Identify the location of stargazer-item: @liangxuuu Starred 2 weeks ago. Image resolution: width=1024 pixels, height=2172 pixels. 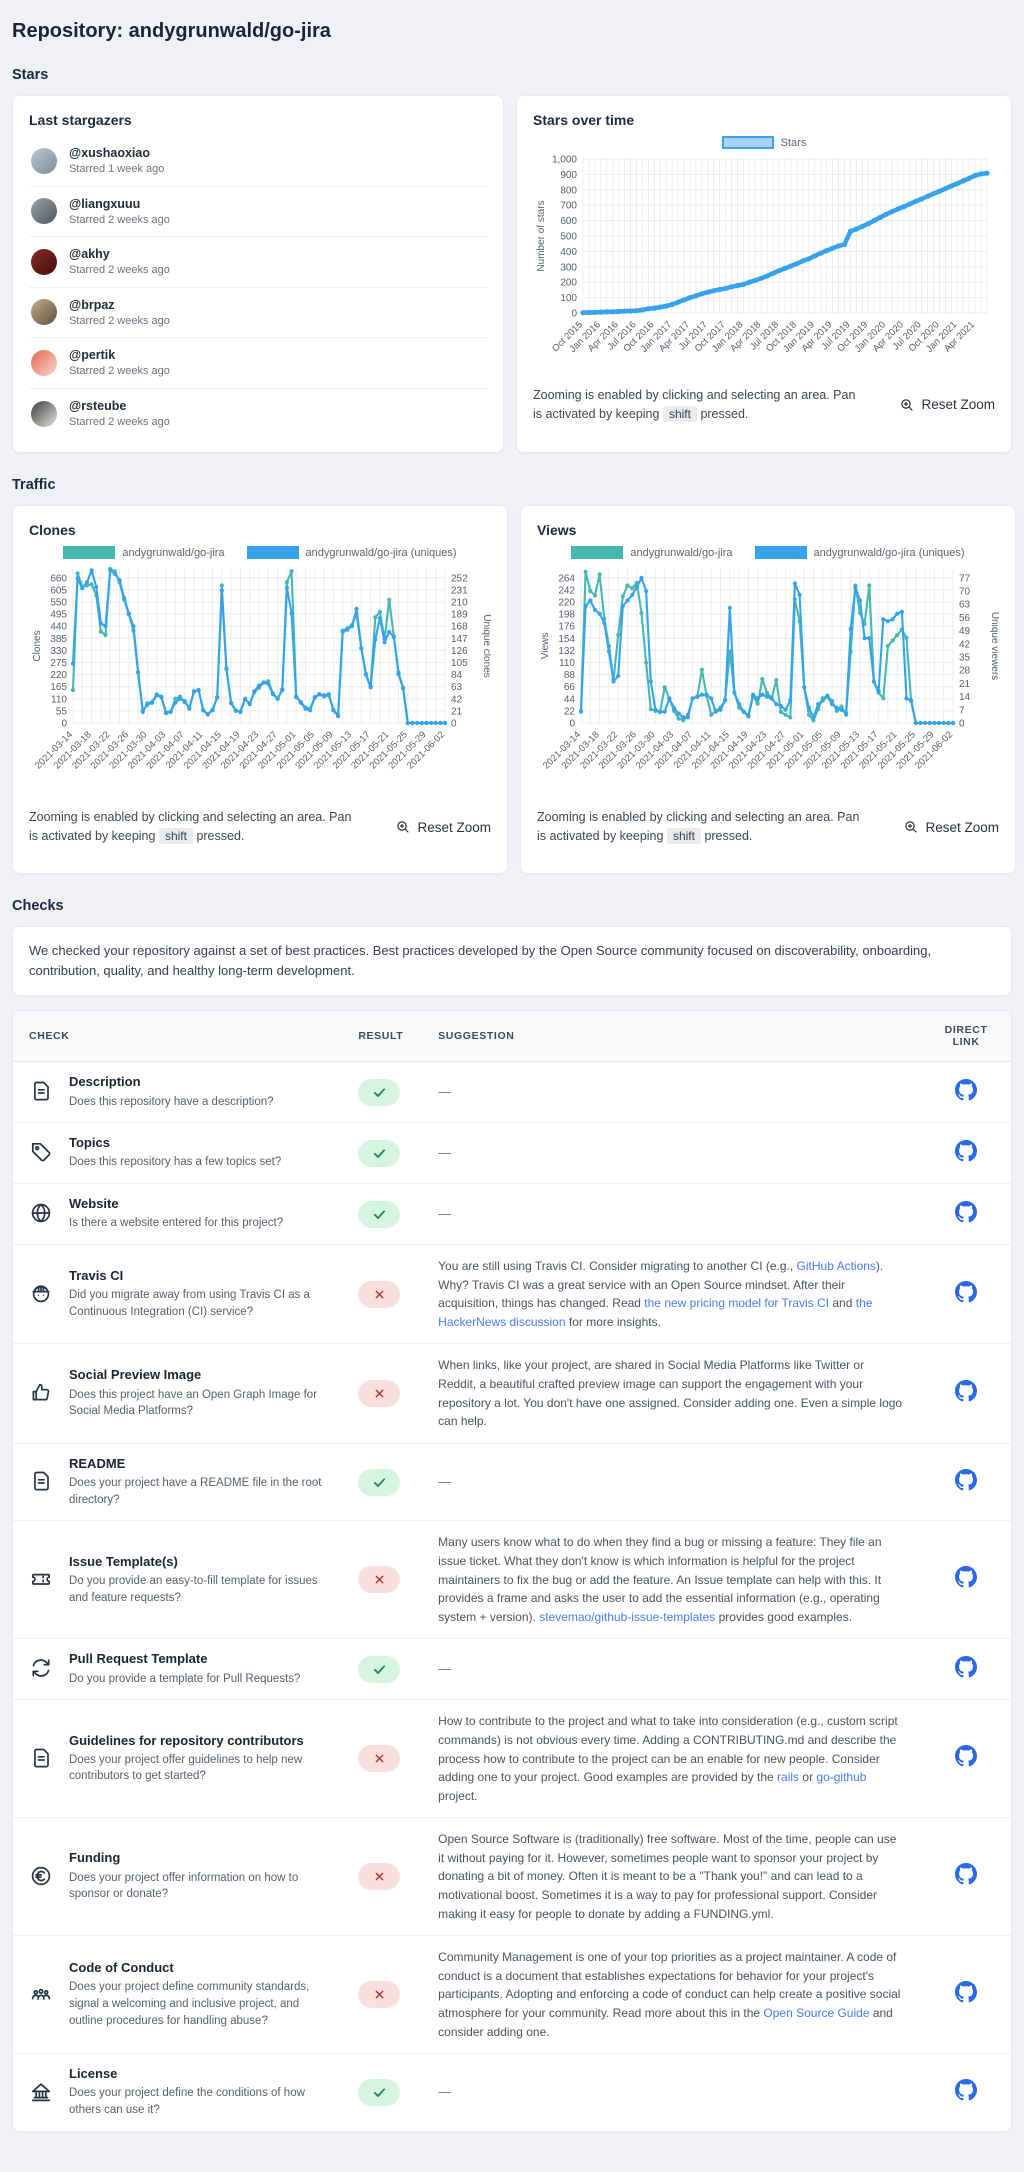
(258, 212).